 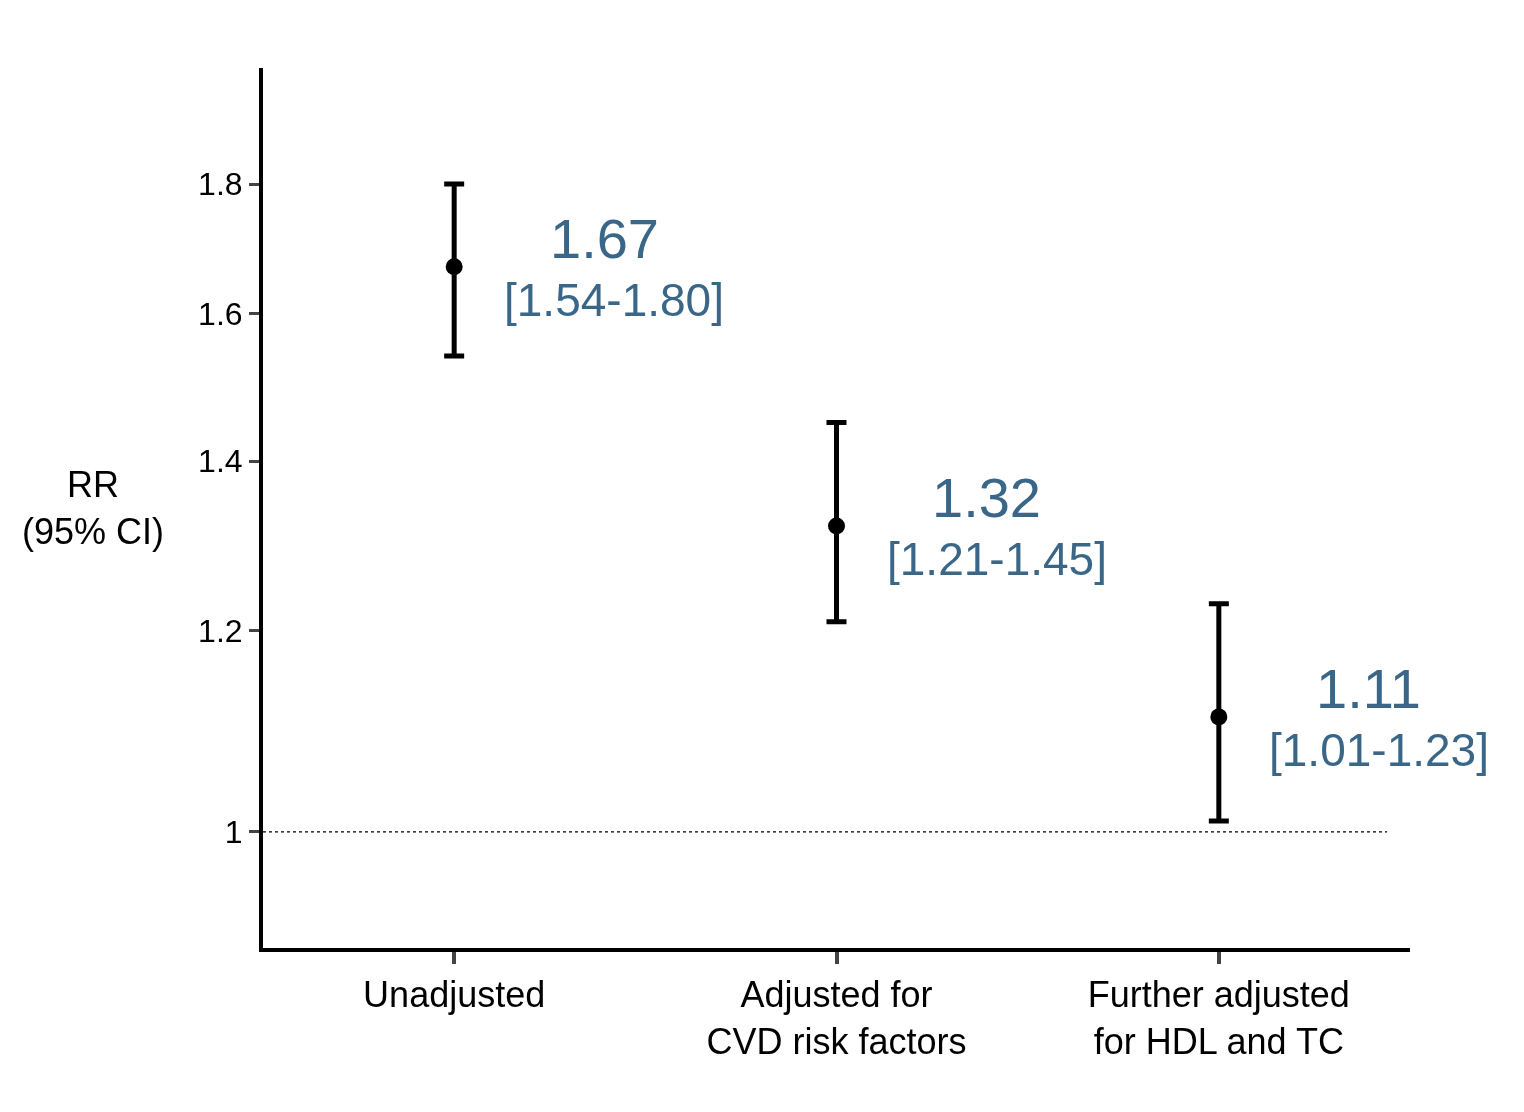 I want to click on y-tick-label: 1.6, so click(x=220, y=314).